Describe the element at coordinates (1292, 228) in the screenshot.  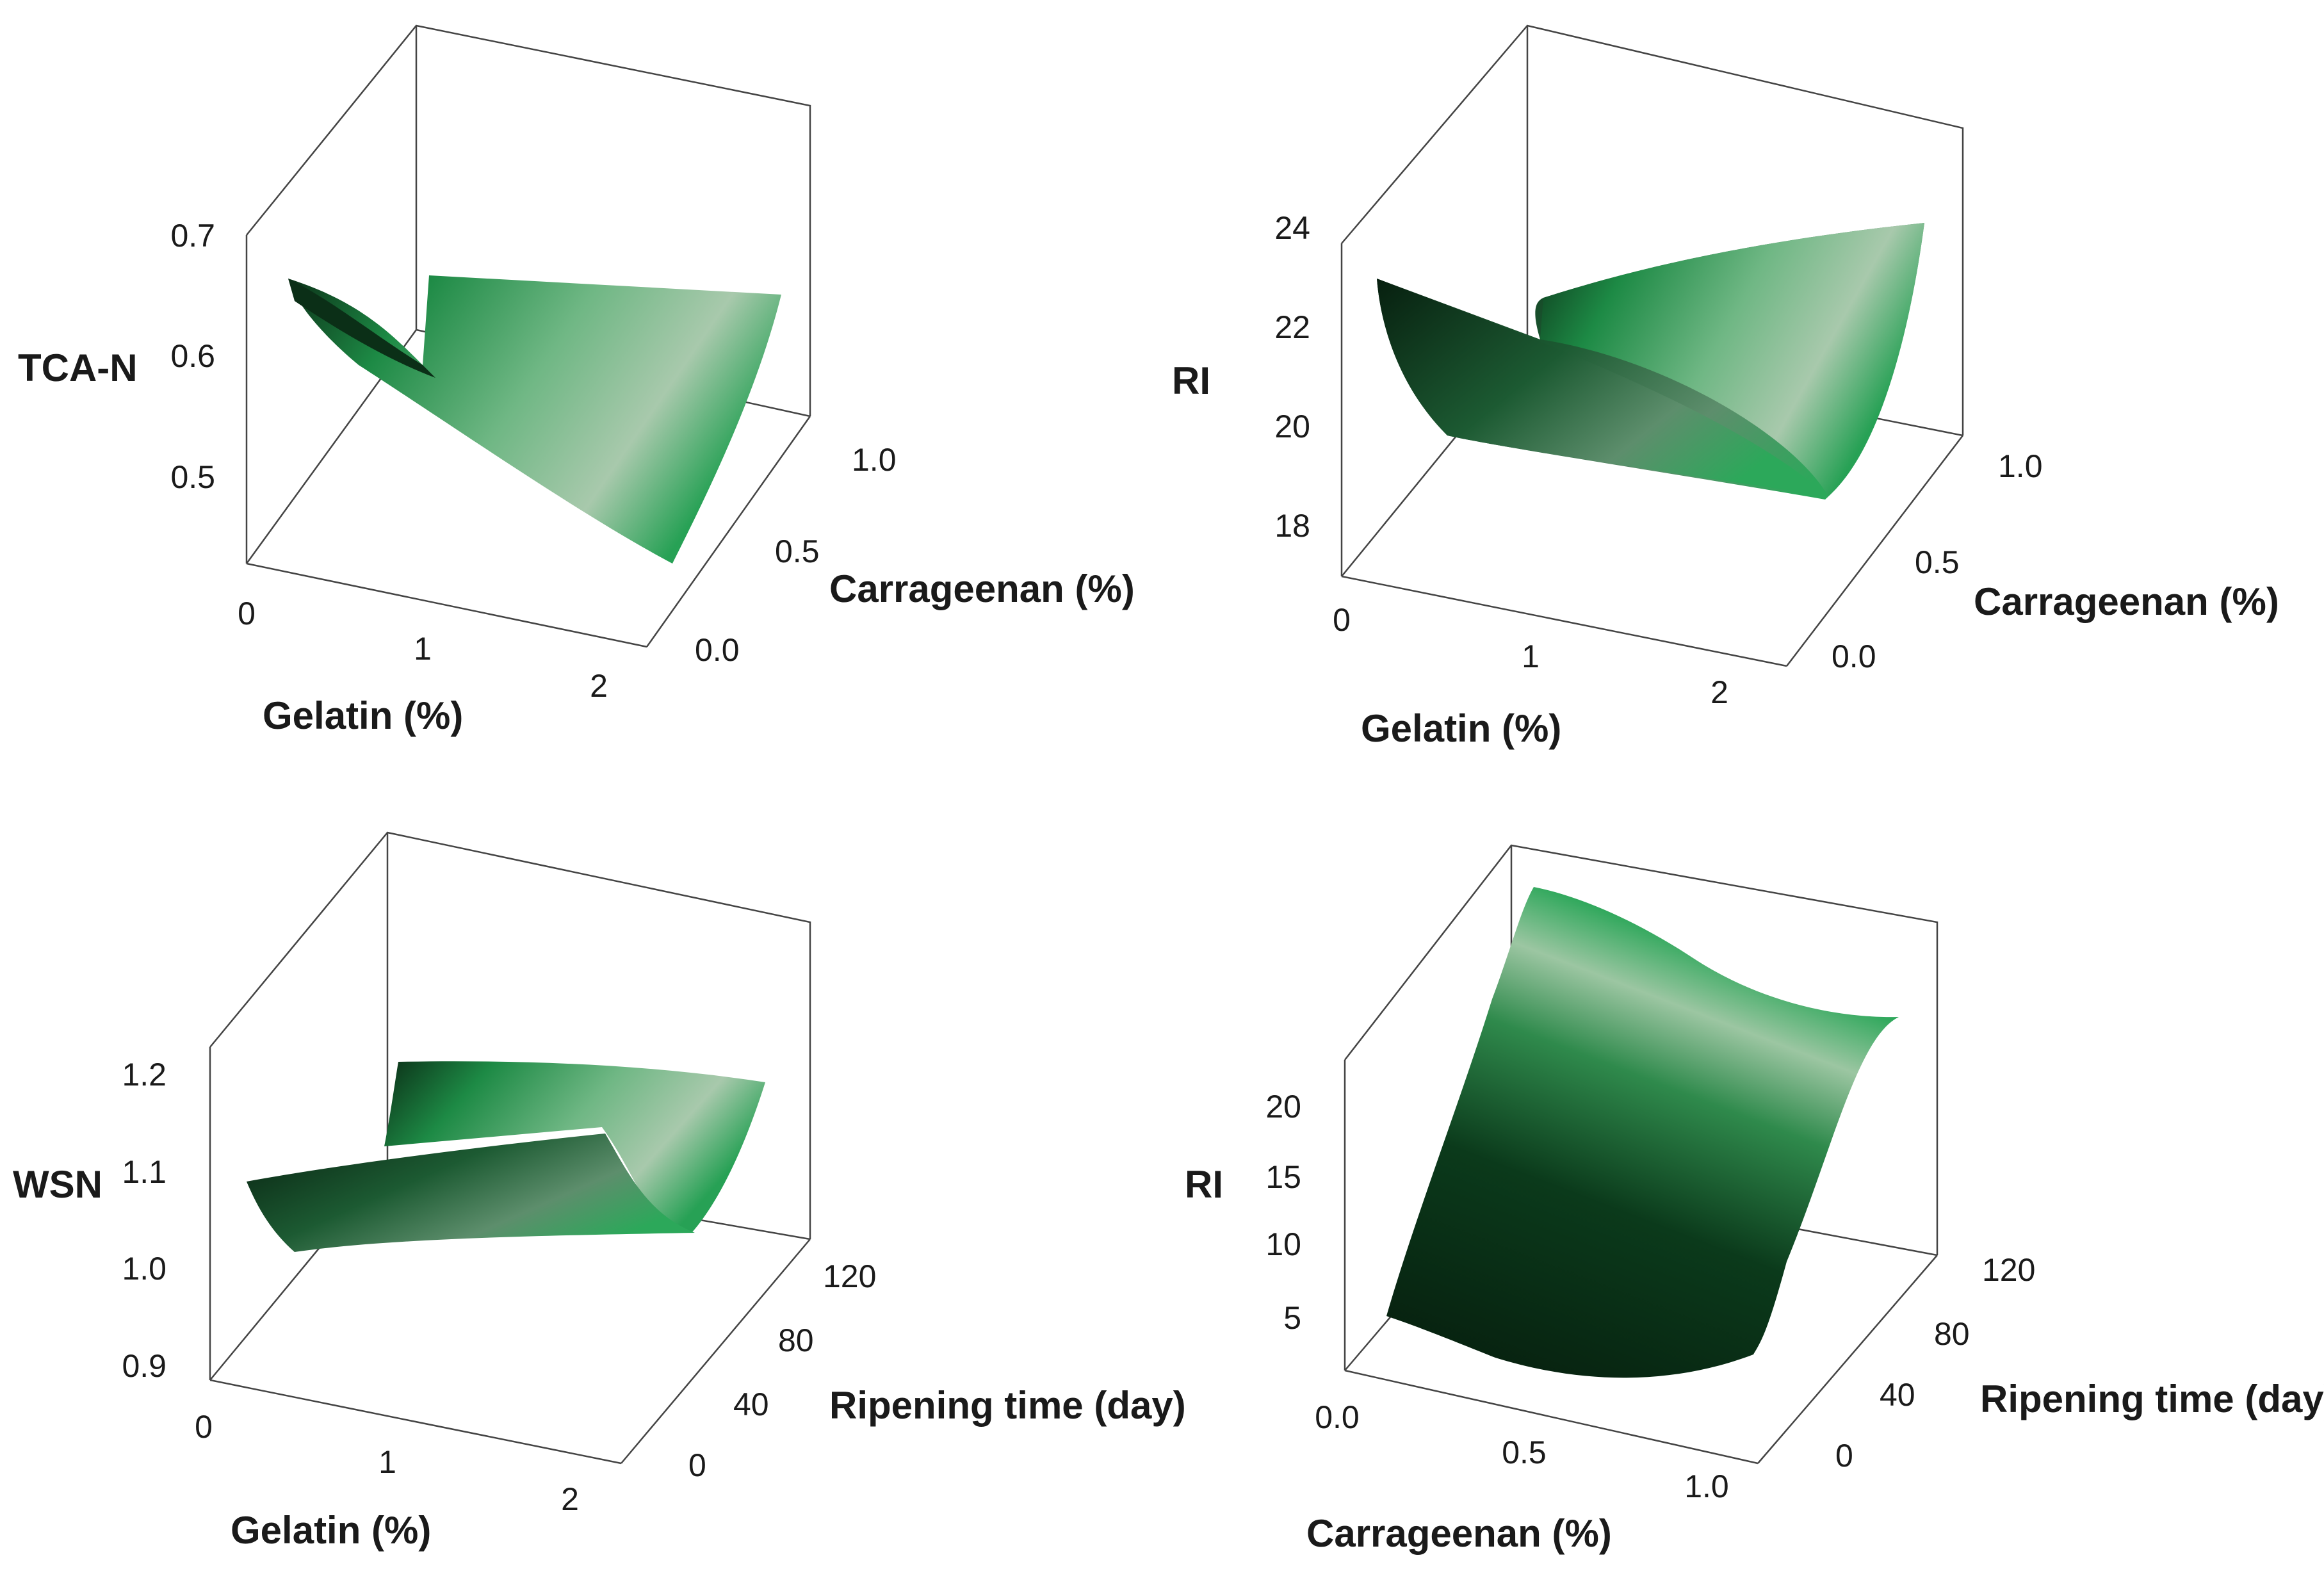
I see `z-tick-label: 24` at that location.